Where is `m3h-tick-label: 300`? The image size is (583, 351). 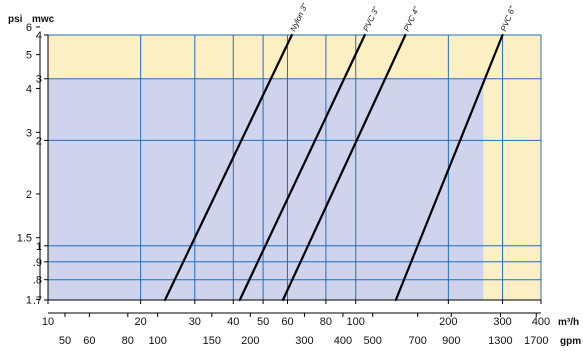
m3h-tick-label: 300 is located at coordinates (502, 322).